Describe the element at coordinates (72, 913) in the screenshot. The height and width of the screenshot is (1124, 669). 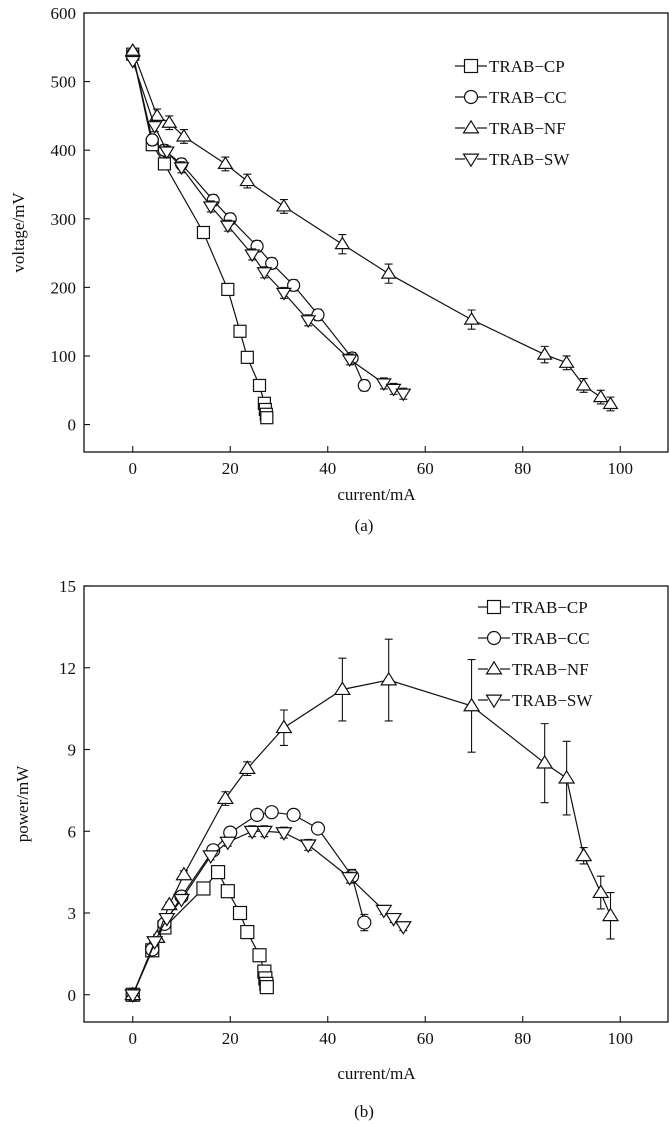
I see `y-tick-label: 3` at that location.